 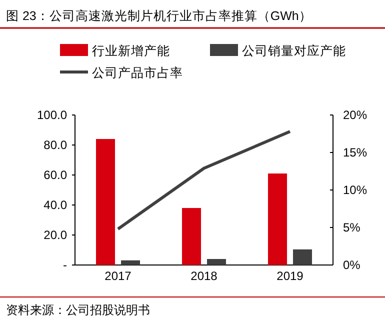 What do you see at coordinates (294, 50) in the screenshot?
I see `legend-label: 公司销量对应产能` at bounding box center [294, 50].